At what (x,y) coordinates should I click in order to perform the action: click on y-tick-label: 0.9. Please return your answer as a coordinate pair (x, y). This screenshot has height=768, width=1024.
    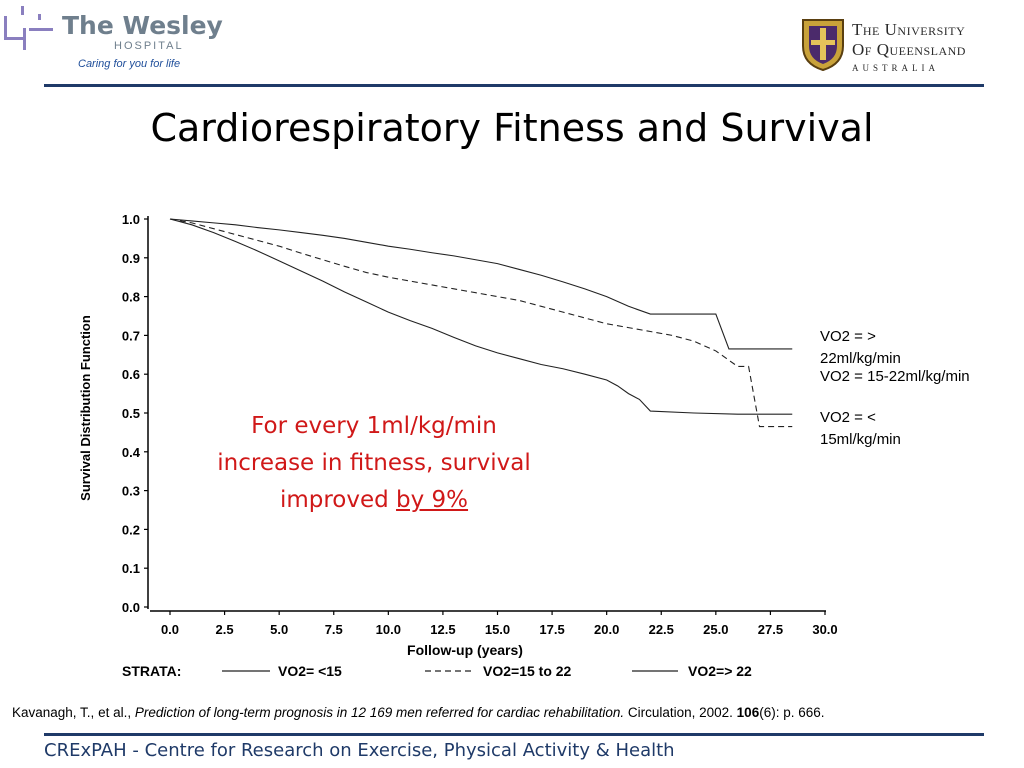
    Looking at the image, I should click on (131, 258).